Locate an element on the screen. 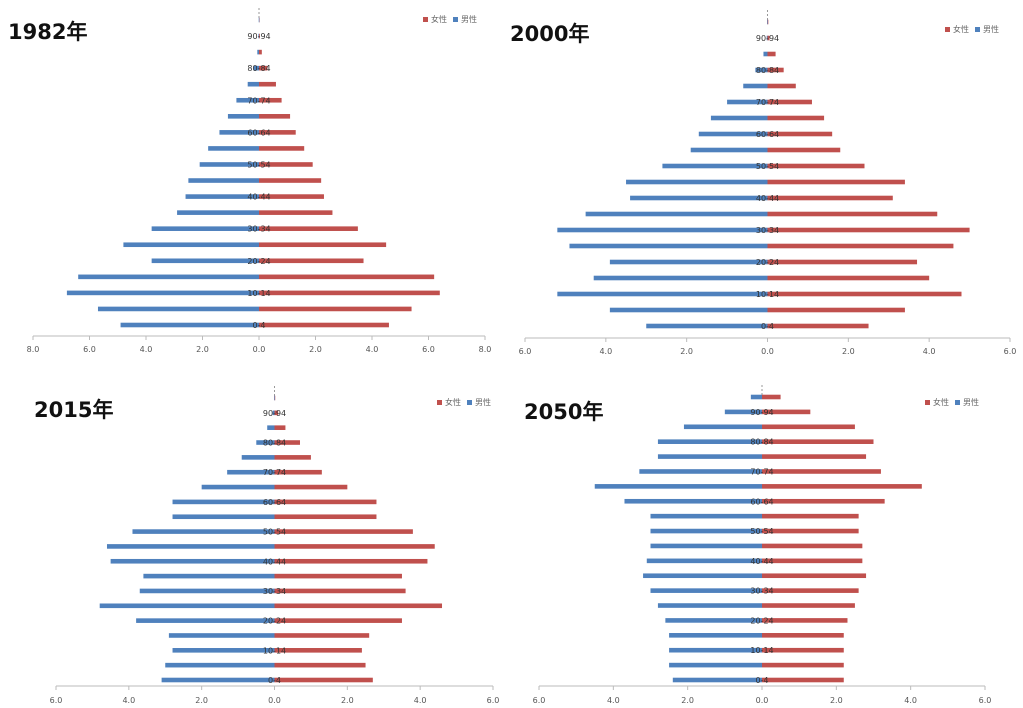 This screenshot has width=1023, height=708. legend-item-female: 女性 is located at coordinates (957, 29).